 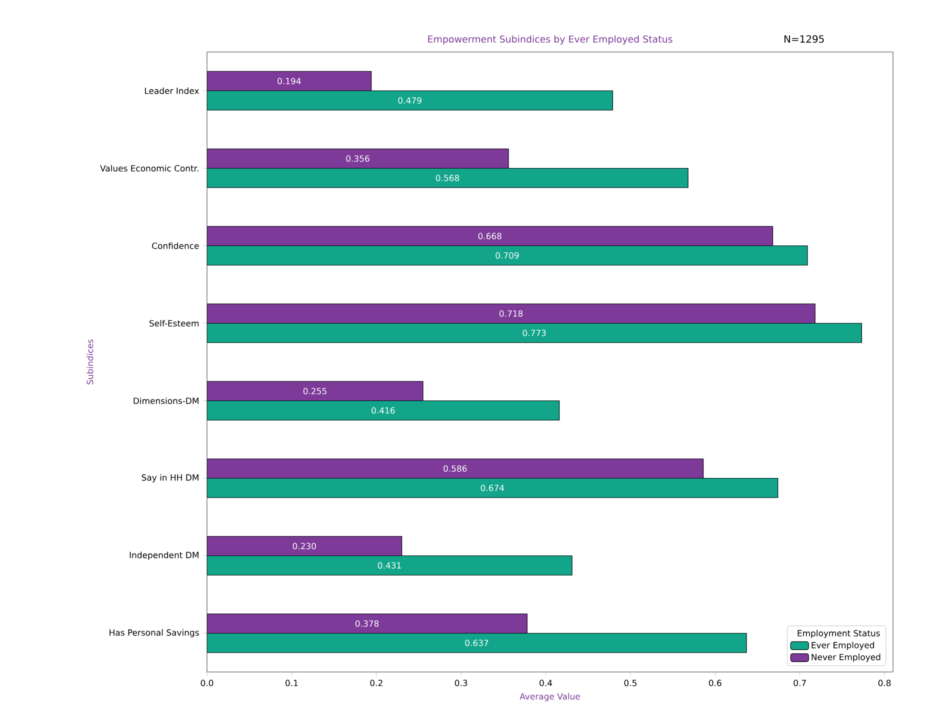 I want to click on legend-label: Ever Employed, so click(x=843, y=646).